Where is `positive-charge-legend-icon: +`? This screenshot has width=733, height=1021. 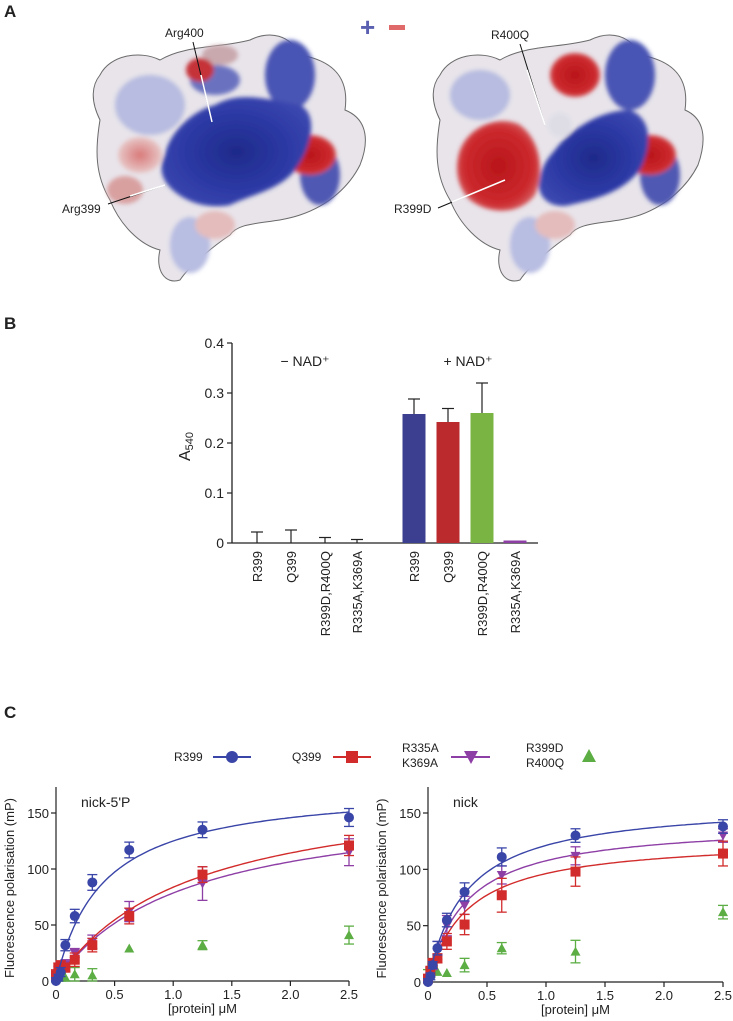 positive-charge-legend-icon: + is located at coordinates (368, 27).